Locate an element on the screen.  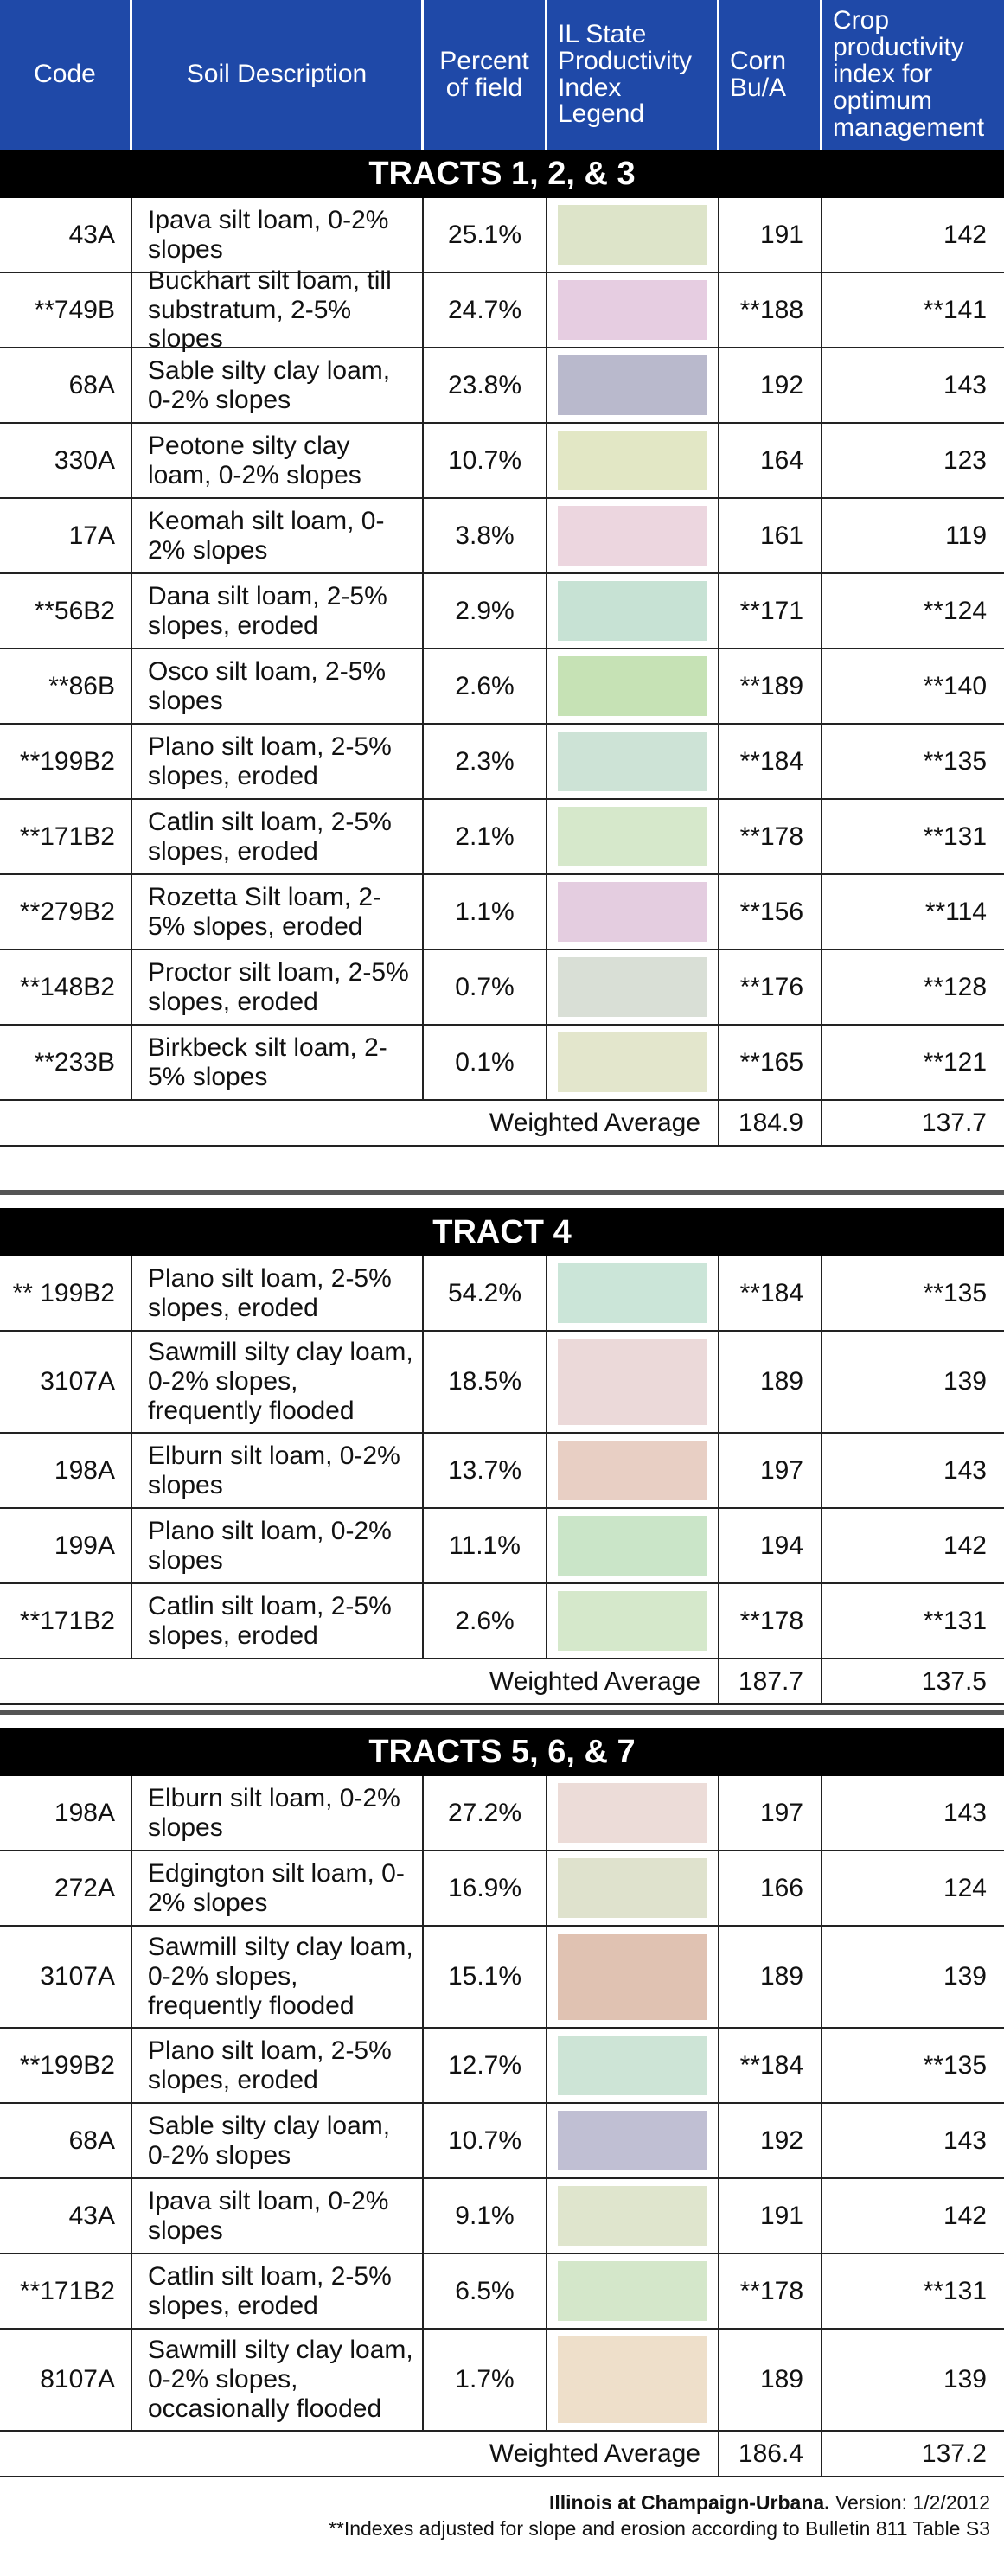
soil-code: 17A is located at coordinates (66, 536).